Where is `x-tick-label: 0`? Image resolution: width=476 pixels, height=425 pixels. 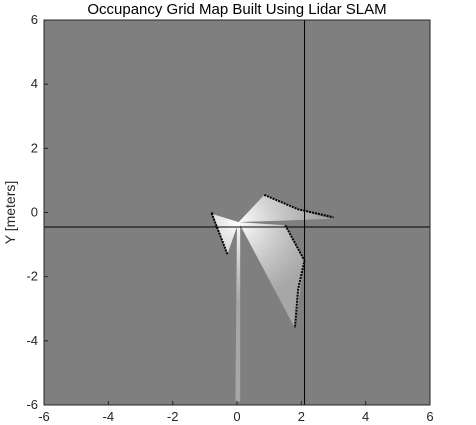 x-tick-label: 0 is located at coordinates (236, 416).